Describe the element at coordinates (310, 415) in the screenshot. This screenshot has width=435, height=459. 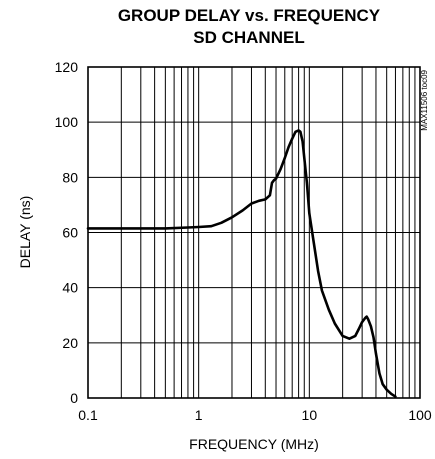
I see `x-tick-label: 10` at that location.